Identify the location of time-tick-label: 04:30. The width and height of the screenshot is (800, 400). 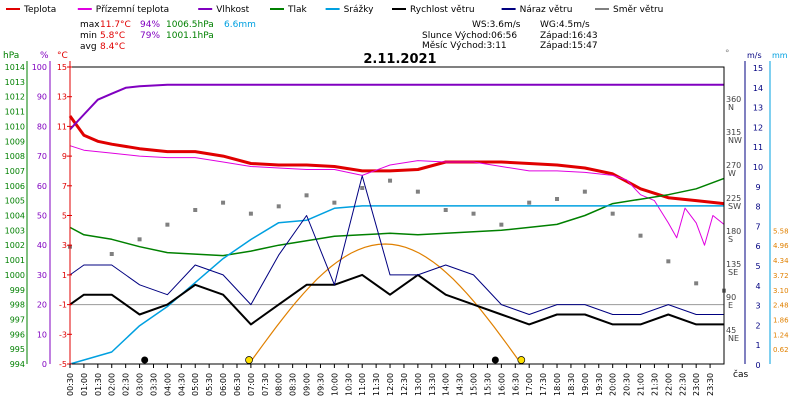
(181, 384).